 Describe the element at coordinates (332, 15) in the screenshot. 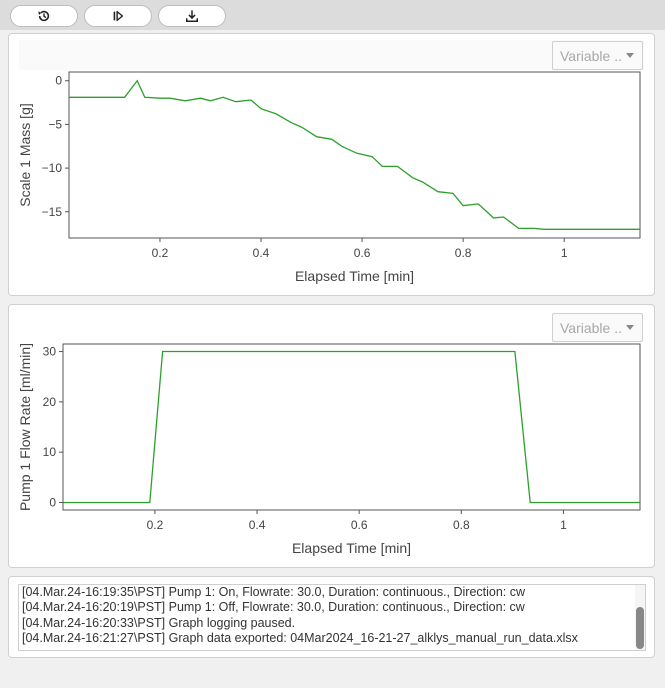

I see `toolbar` at that location.